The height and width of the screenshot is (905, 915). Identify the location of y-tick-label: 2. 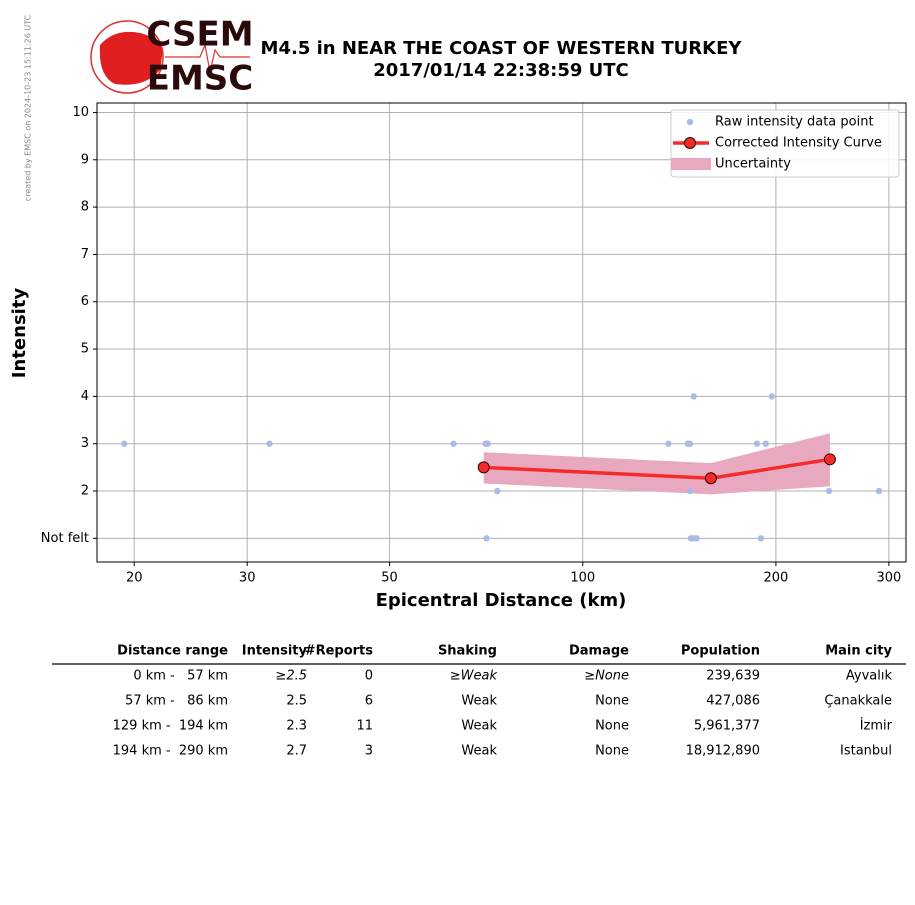
(85, 491).